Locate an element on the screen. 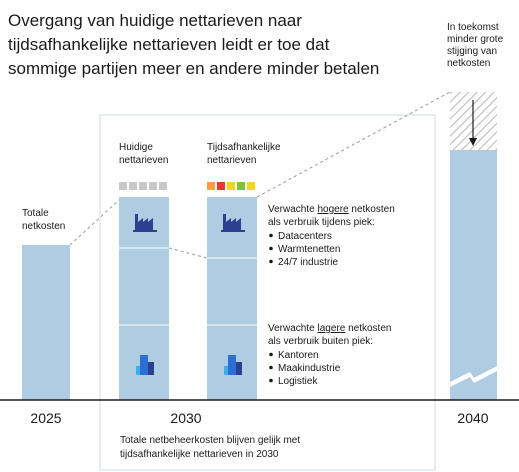  text: Verwachte lagere netkosten is located at coordinates (329, 328).